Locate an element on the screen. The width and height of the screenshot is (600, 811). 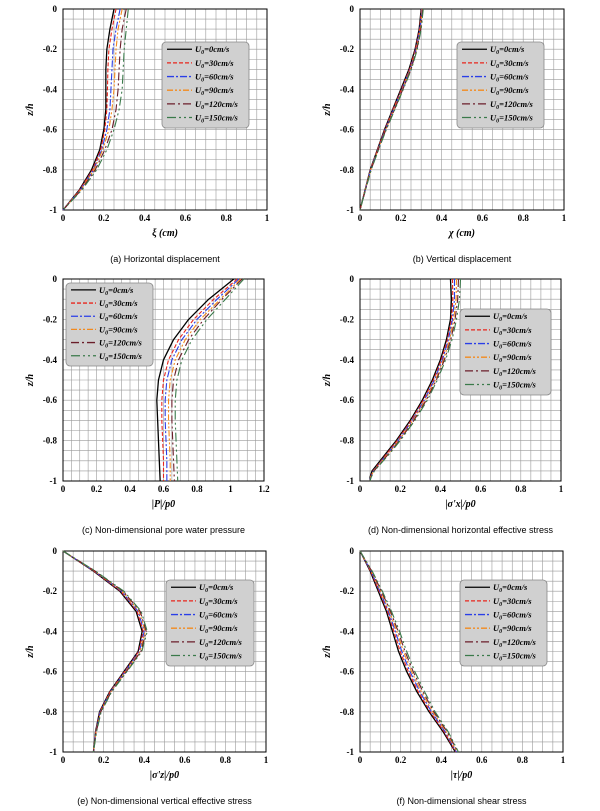
panel-caption: (f) Non-dimensional shear stress is located at coordinates (461, 801).